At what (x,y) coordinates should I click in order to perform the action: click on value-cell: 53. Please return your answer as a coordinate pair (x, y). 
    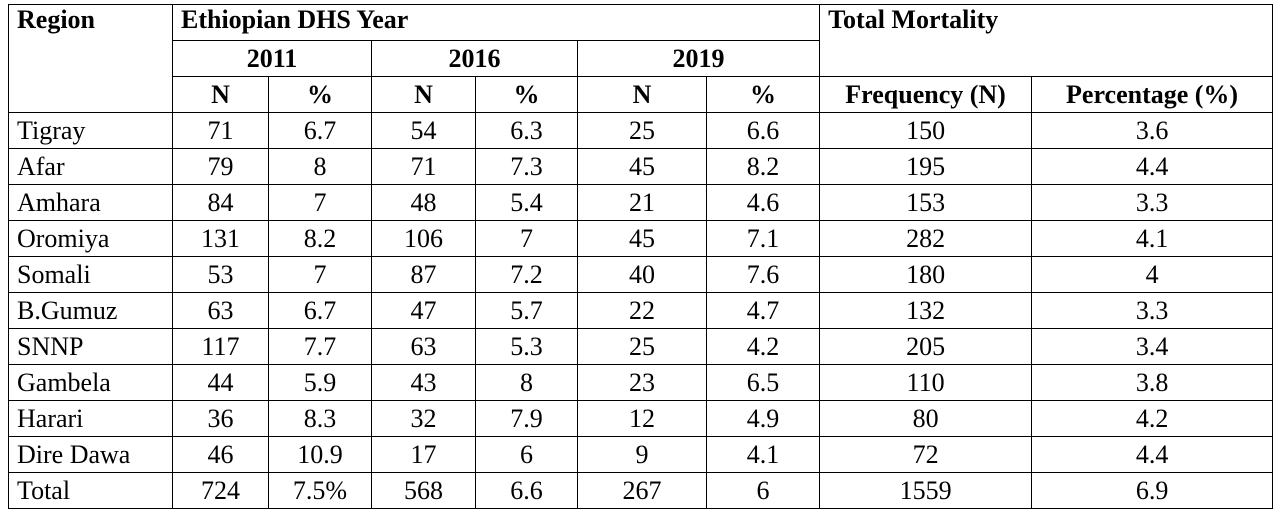
    Looking at the image, I should click on (220, 274).